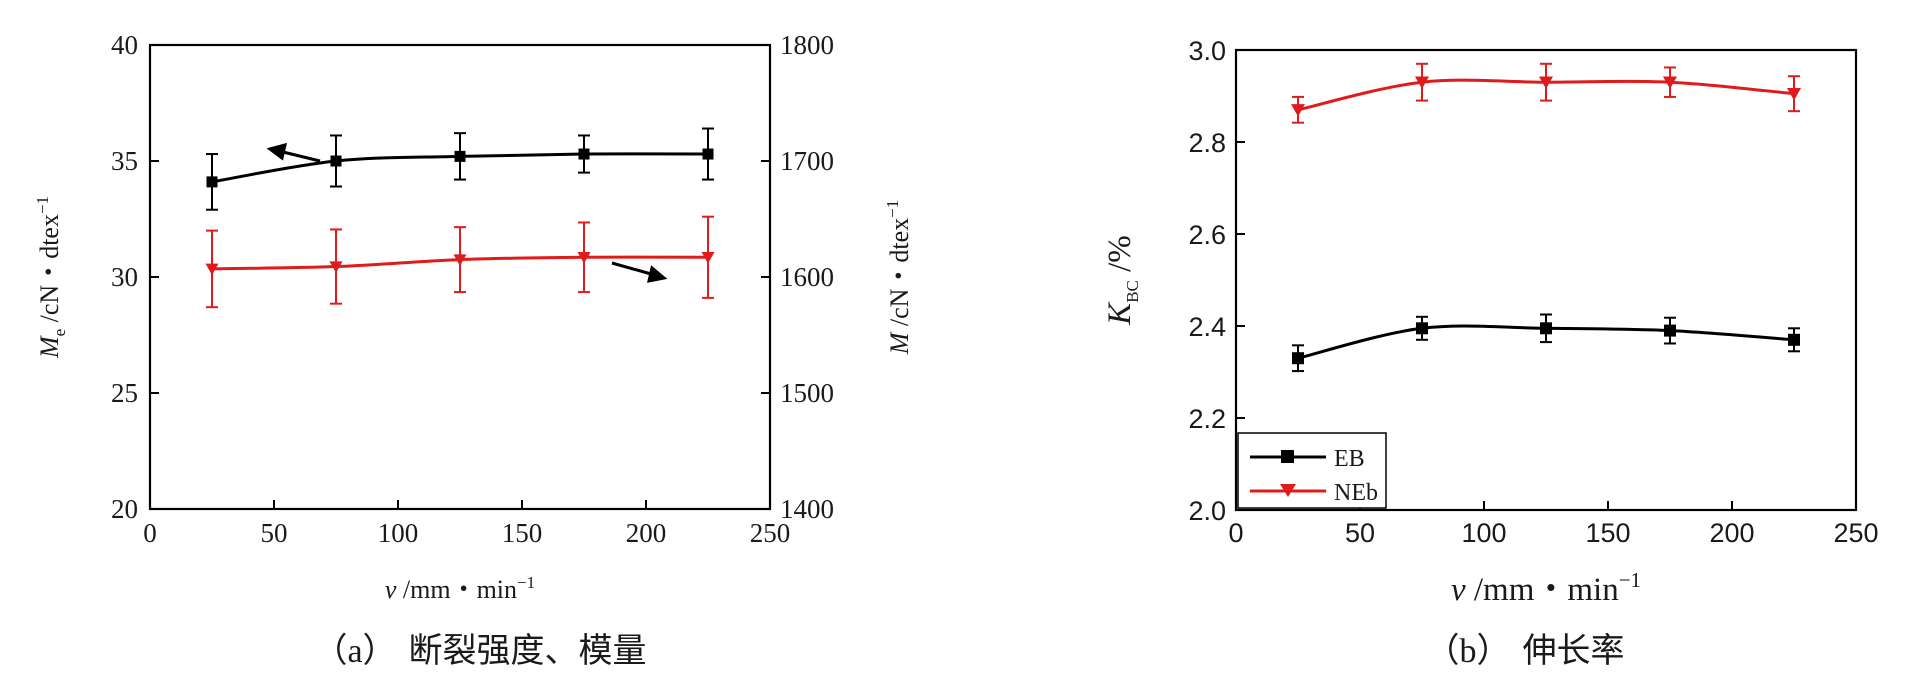  What do you see at coordinates (1207, 235) in the screenshot?
I see `y-tick-label: 2.6` at bounding box center [1207, 235].